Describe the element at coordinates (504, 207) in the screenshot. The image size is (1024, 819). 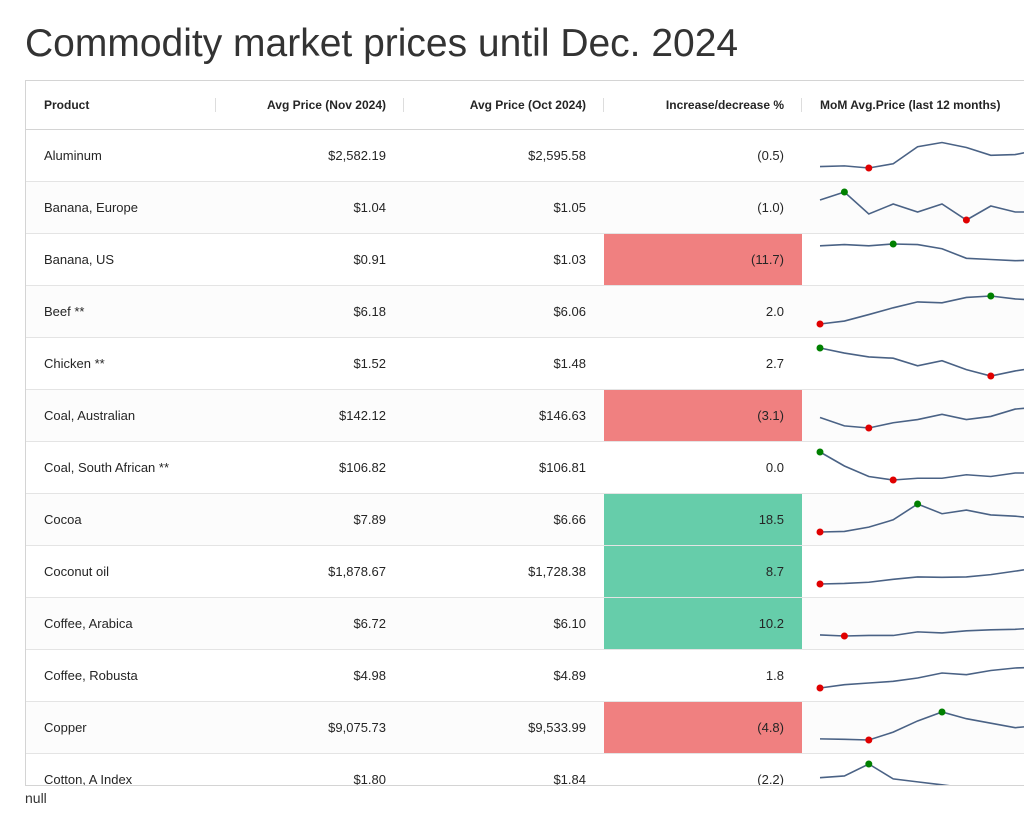
I see `table-cell: $1.05` at that location.